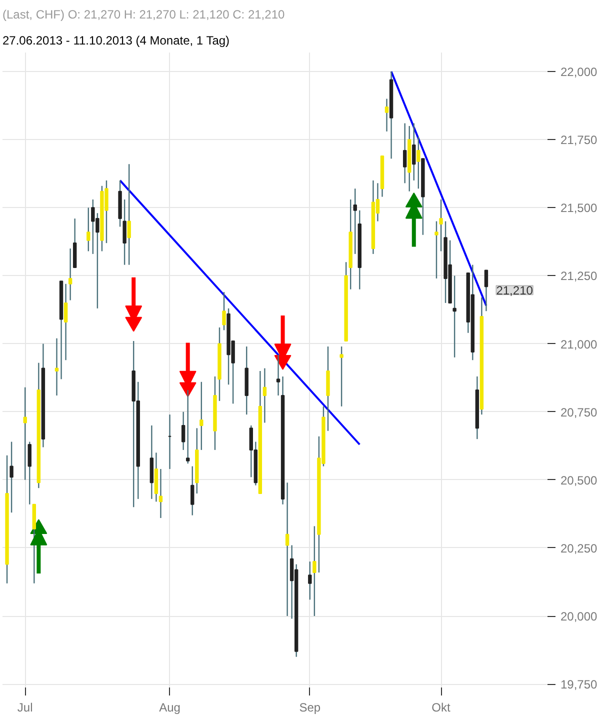  What do you see at coordinates (25, 707) in the screenshot?
I see `x-tick-label: Jul` at bounding box center [25, 707].